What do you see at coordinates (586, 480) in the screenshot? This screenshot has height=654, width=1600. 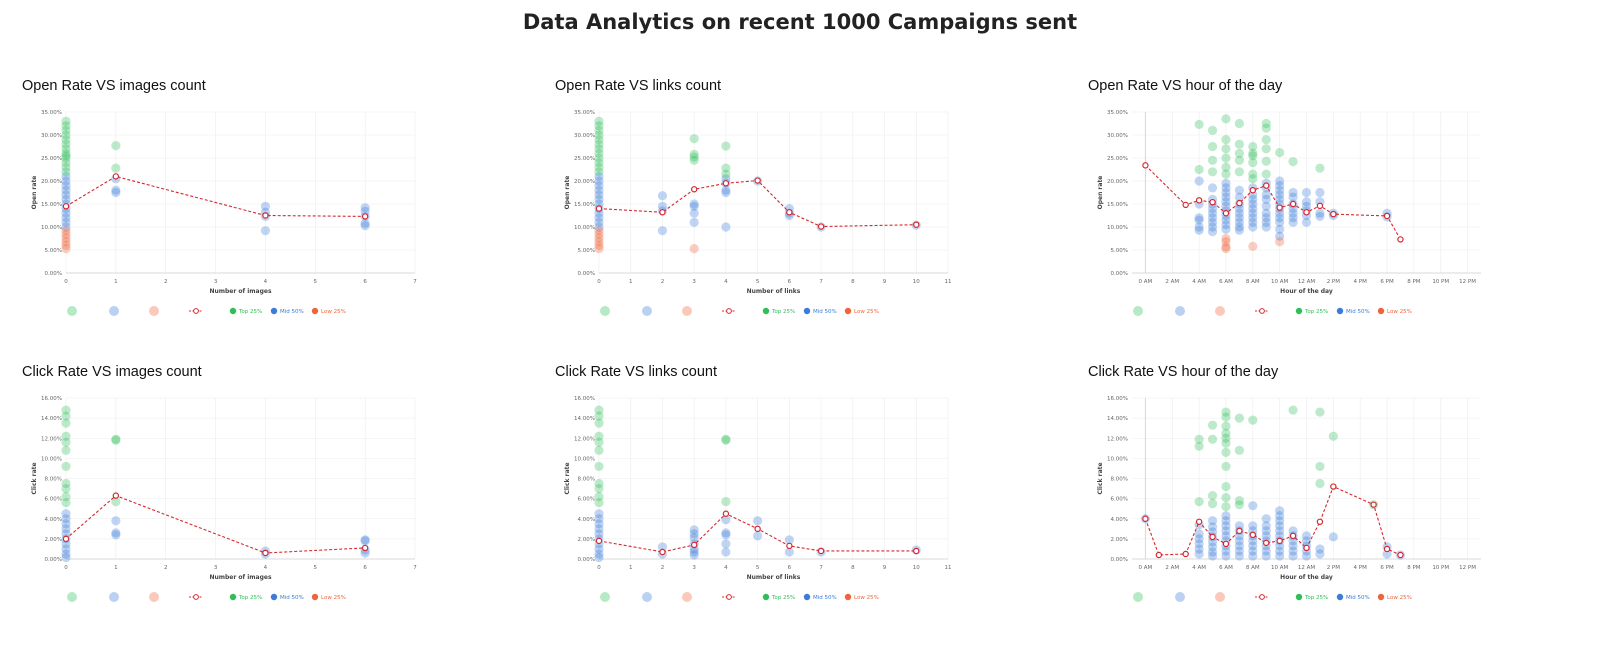 I see `y-tick-label: 8.00%` at bounding box center [586, 480].